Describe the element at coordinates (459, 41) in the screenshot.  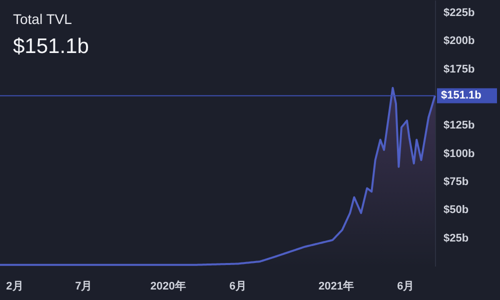
I see `y-tick-label: $200b` at that location.